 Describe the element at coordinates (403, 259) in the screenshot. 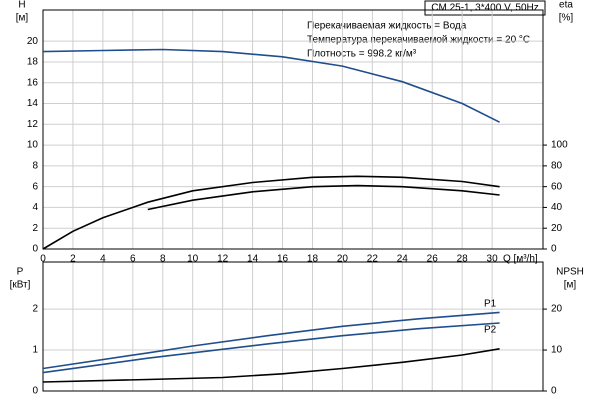

I see `x-tick-label: 24` at that location.